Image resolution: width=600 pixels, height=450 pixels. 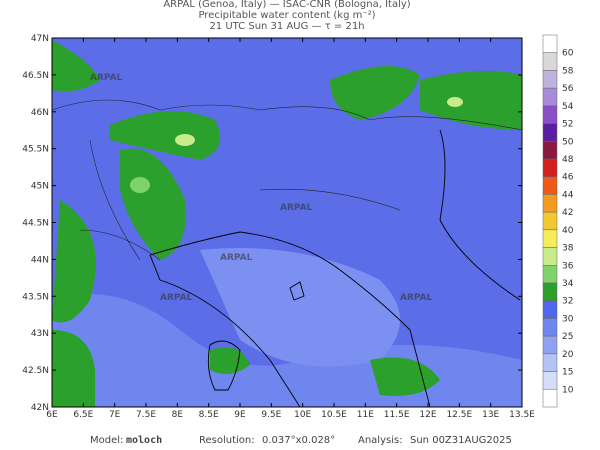 What do you see at coordinates (427, 415) in the screenshot?
I see `lon-label: 12E` at bounding box center [427, 415].